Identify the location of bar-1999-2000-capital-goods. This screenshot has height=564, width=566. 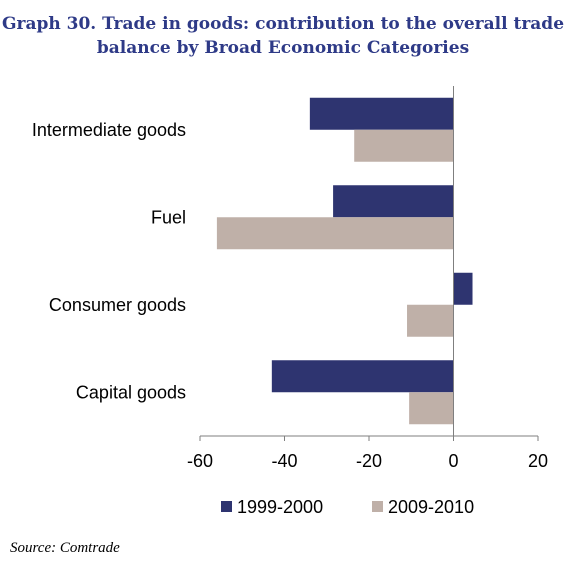
(362, 376).